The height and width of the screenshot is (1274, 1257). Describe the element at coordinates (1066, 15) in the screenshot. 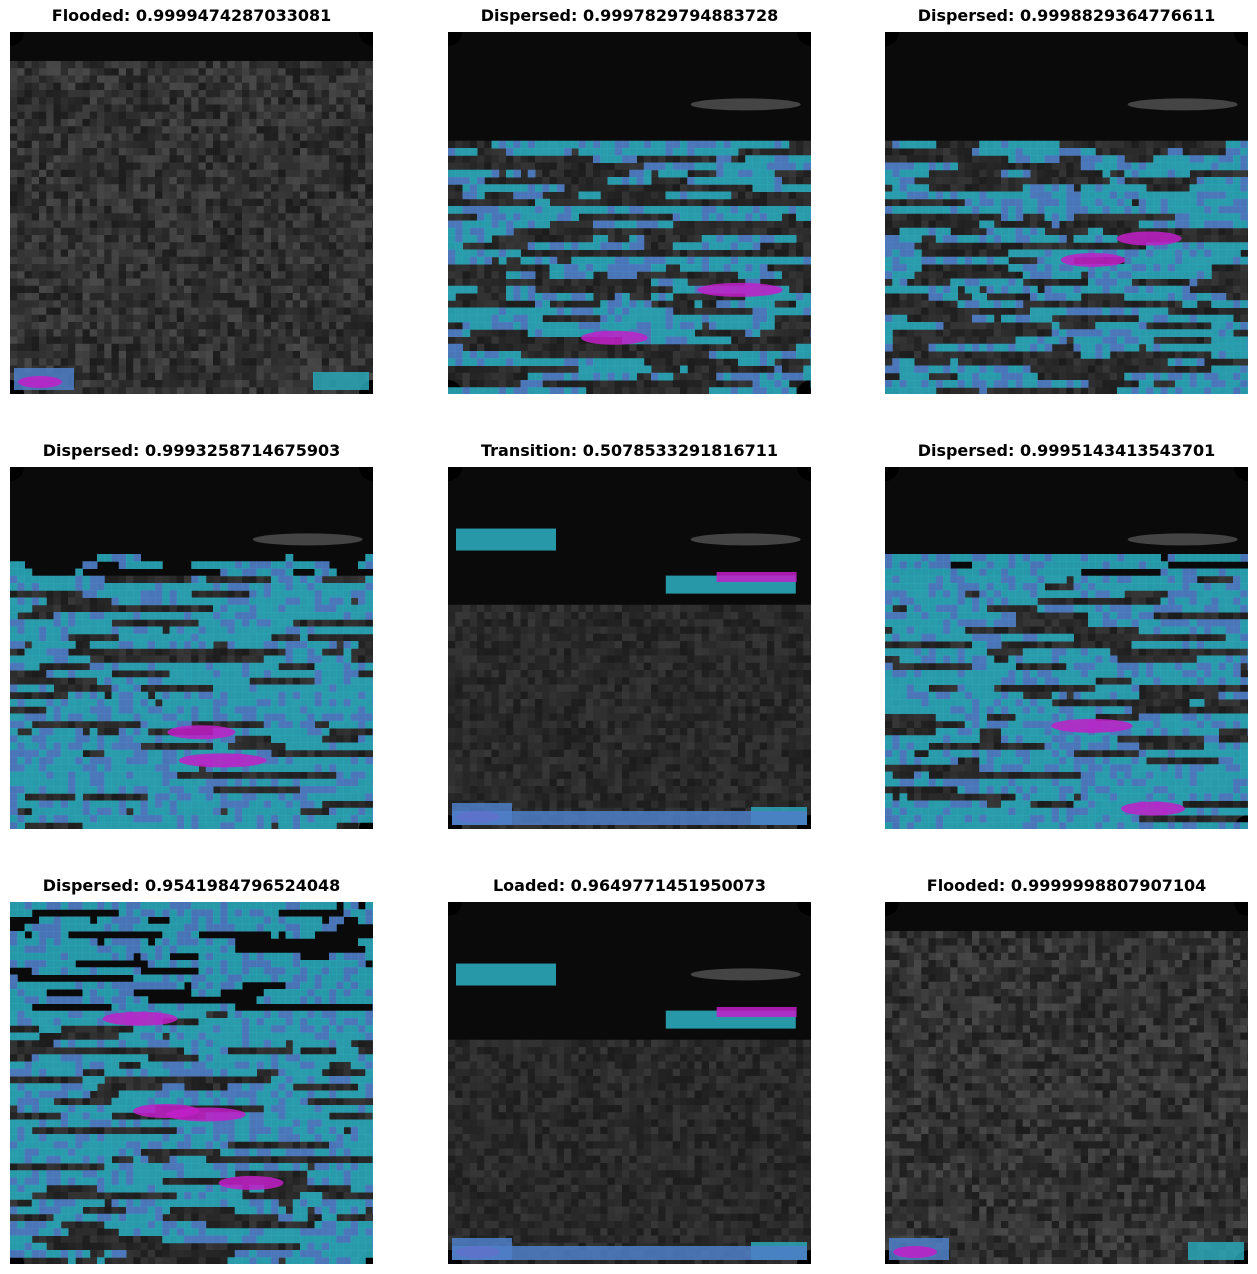

I see `panel-title: Dispersed: 0.9998829364776611` at that location.